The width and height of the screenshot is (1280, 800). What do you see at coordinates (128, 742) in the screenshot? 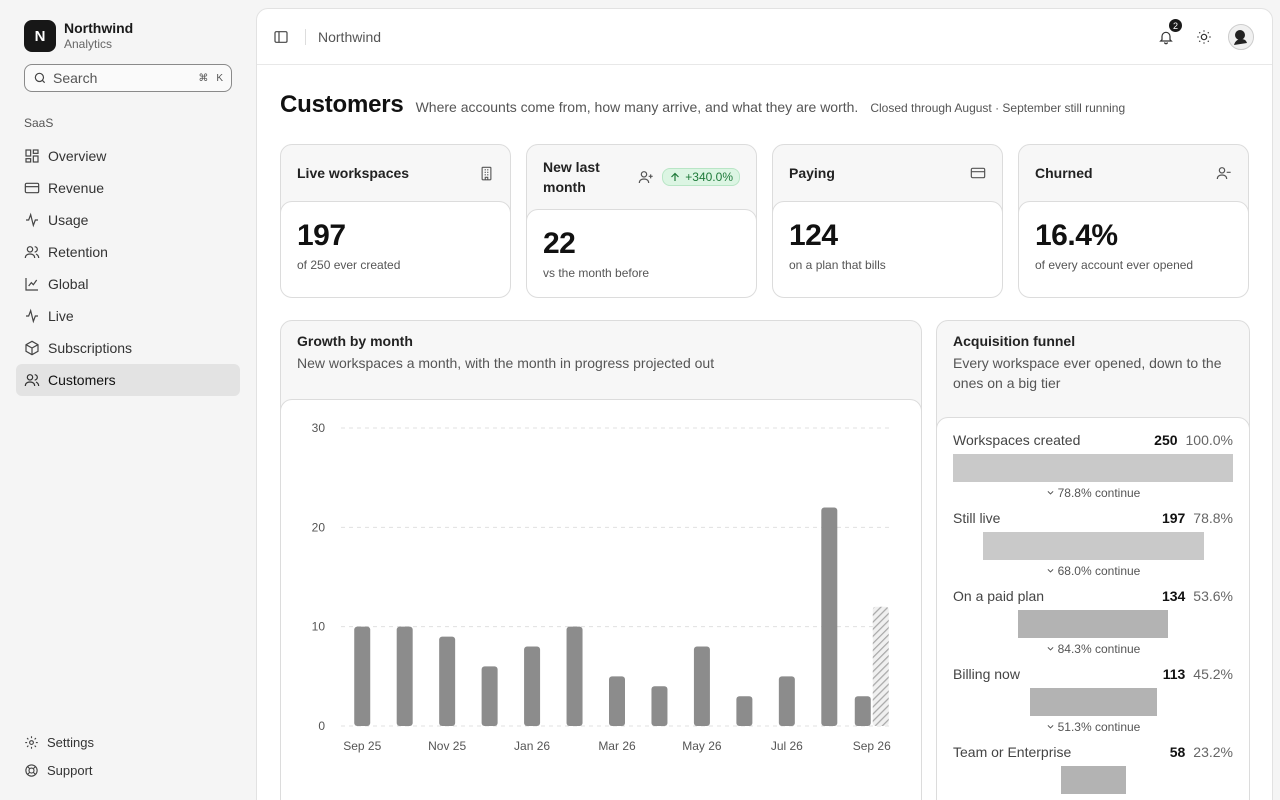
I see `sidebar-item-settings: Settings` at bounding box center [128, 742].